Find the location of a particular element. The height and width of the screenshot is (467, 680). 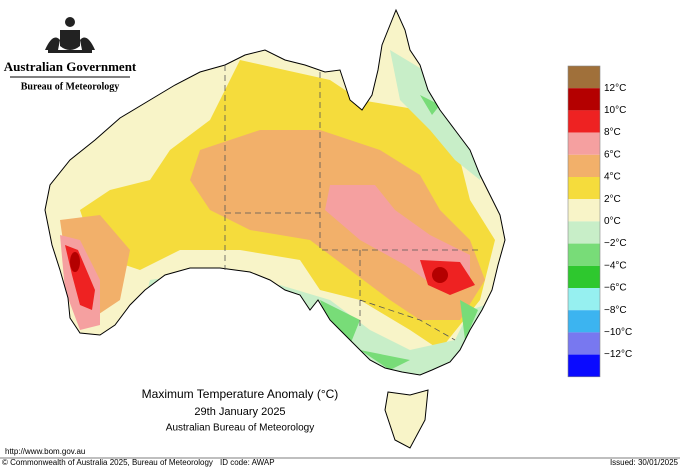

legend-label: −10°C is located at coordinates (618, 332).